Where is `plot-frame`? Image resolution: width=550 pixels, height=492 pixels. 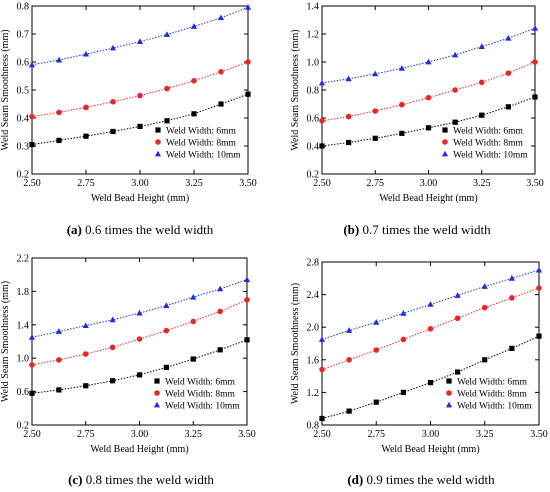
plot-frame is located at coordinates (428, 90).